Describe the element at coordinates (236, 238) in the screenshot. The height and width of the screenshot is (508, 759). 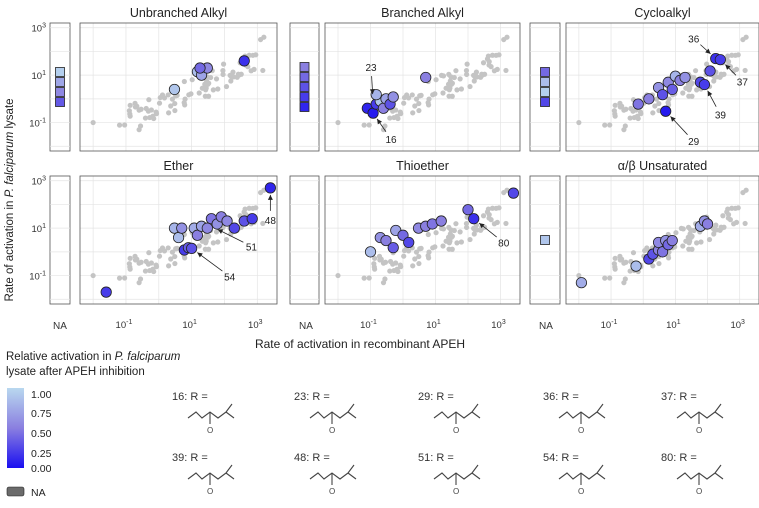
I see `annotations: 48 51 54` at that location.